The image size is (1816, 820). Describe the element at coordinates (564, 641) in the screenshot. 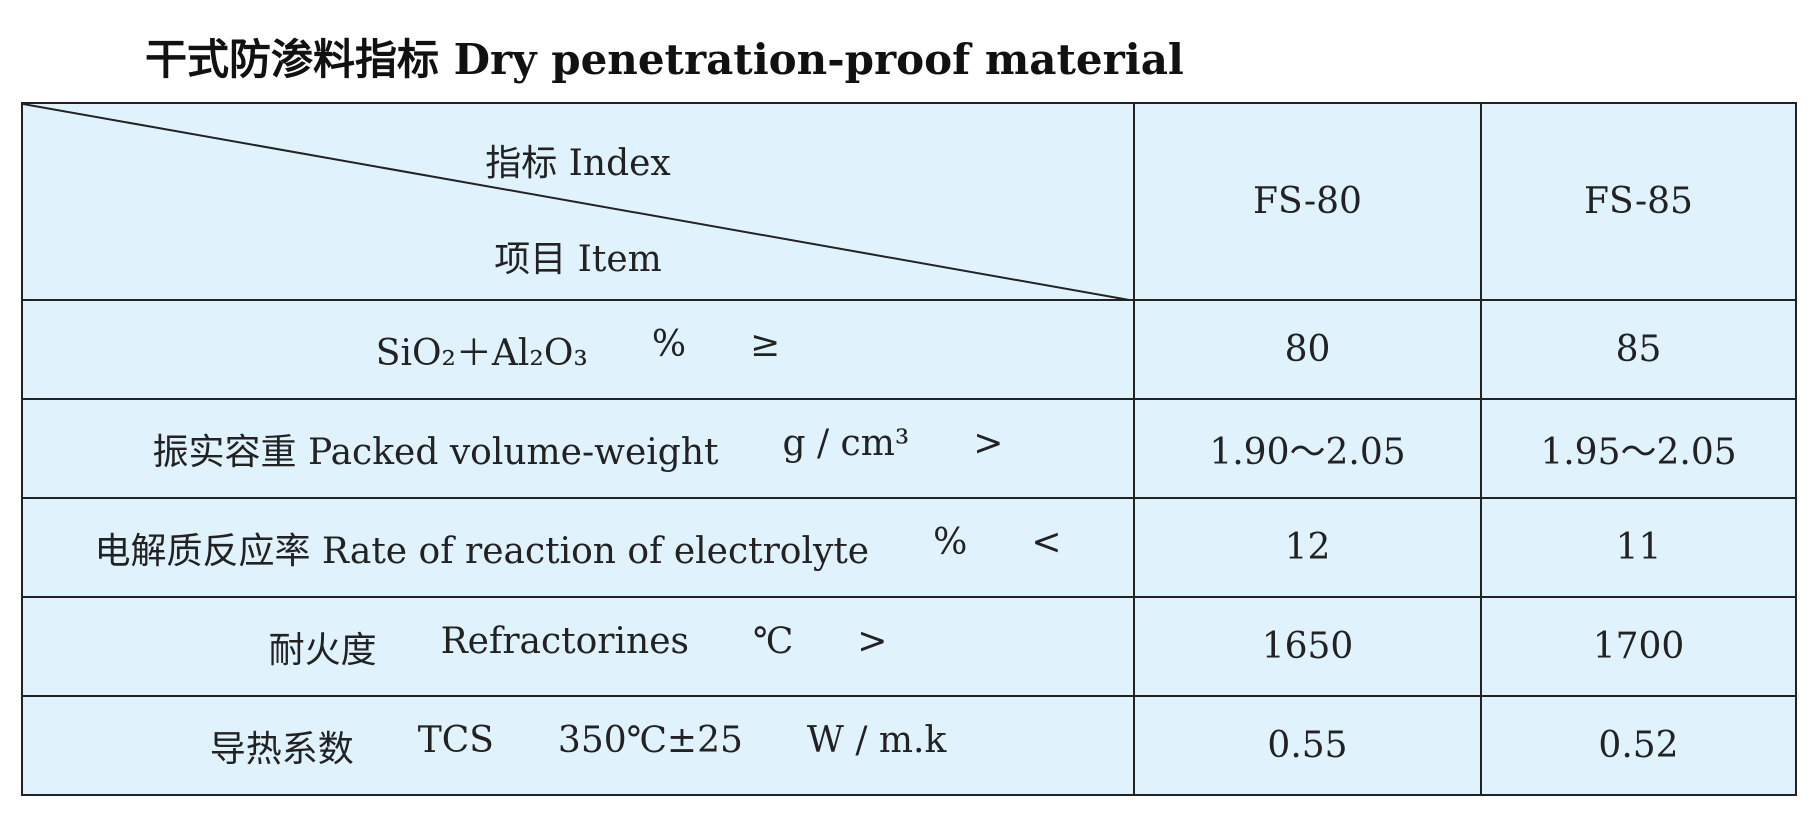

I see `item-text: Refractorines` at that location.